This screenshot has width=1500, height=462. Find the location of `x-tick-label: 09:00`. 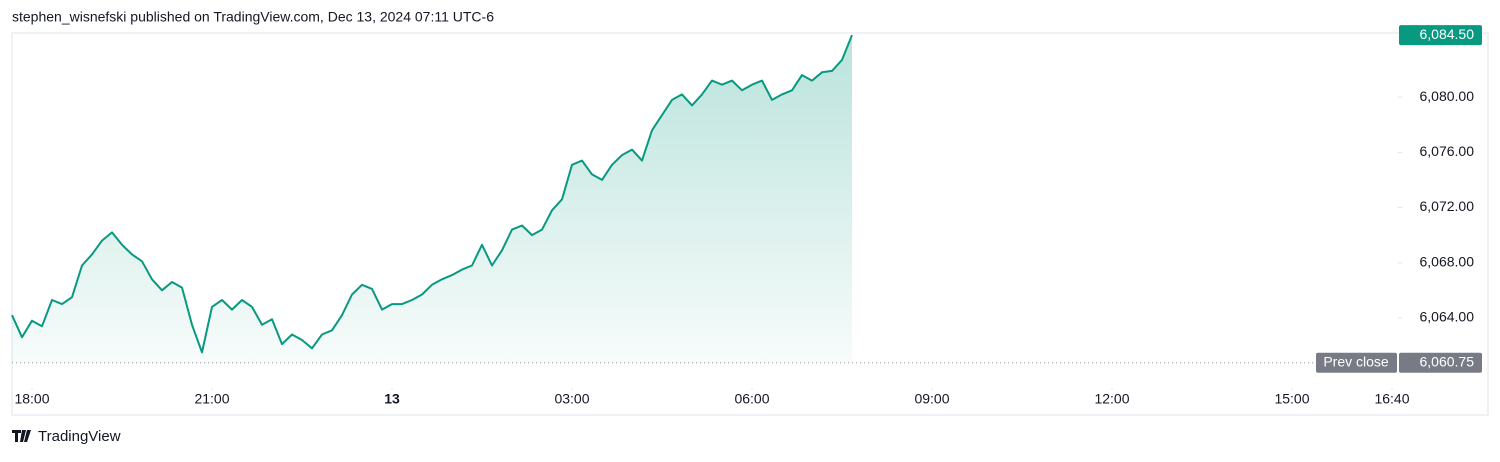

x-tick-label: 09:00 is located at coordinates (931, 399).